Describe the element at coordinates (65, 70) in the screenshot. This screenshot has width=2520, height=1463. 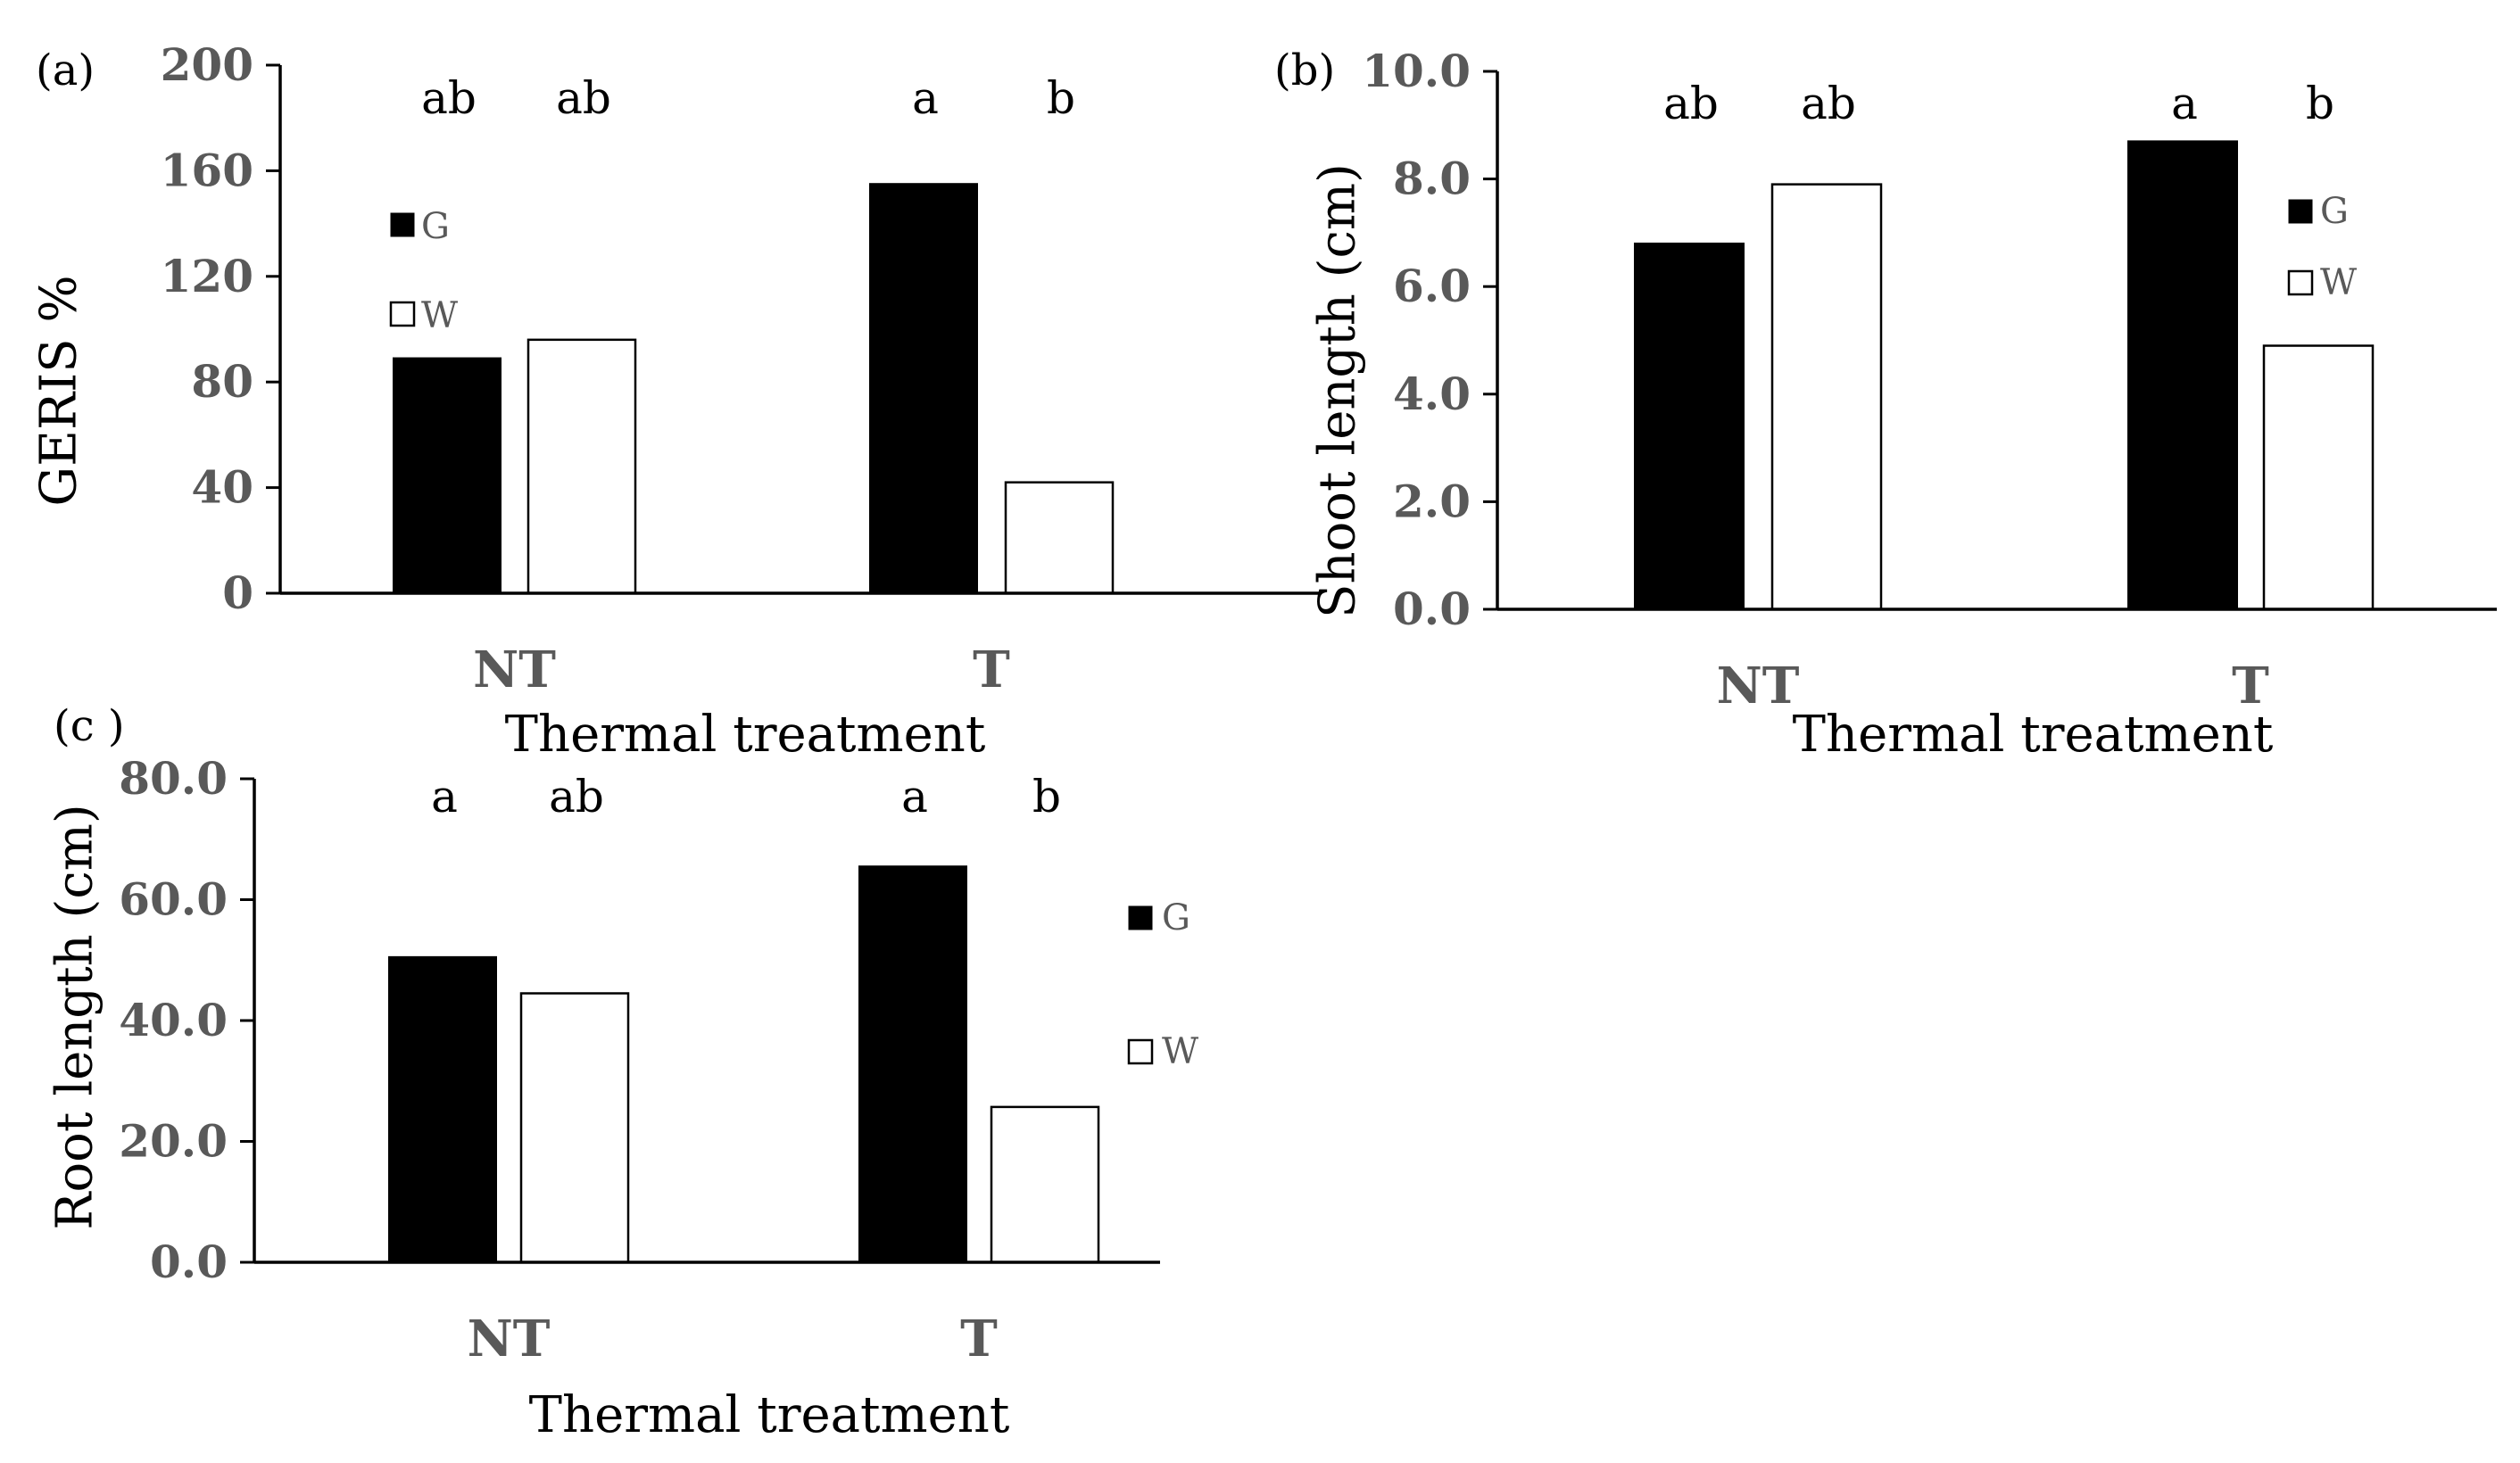
I see `panel-label: (a)` at that location.